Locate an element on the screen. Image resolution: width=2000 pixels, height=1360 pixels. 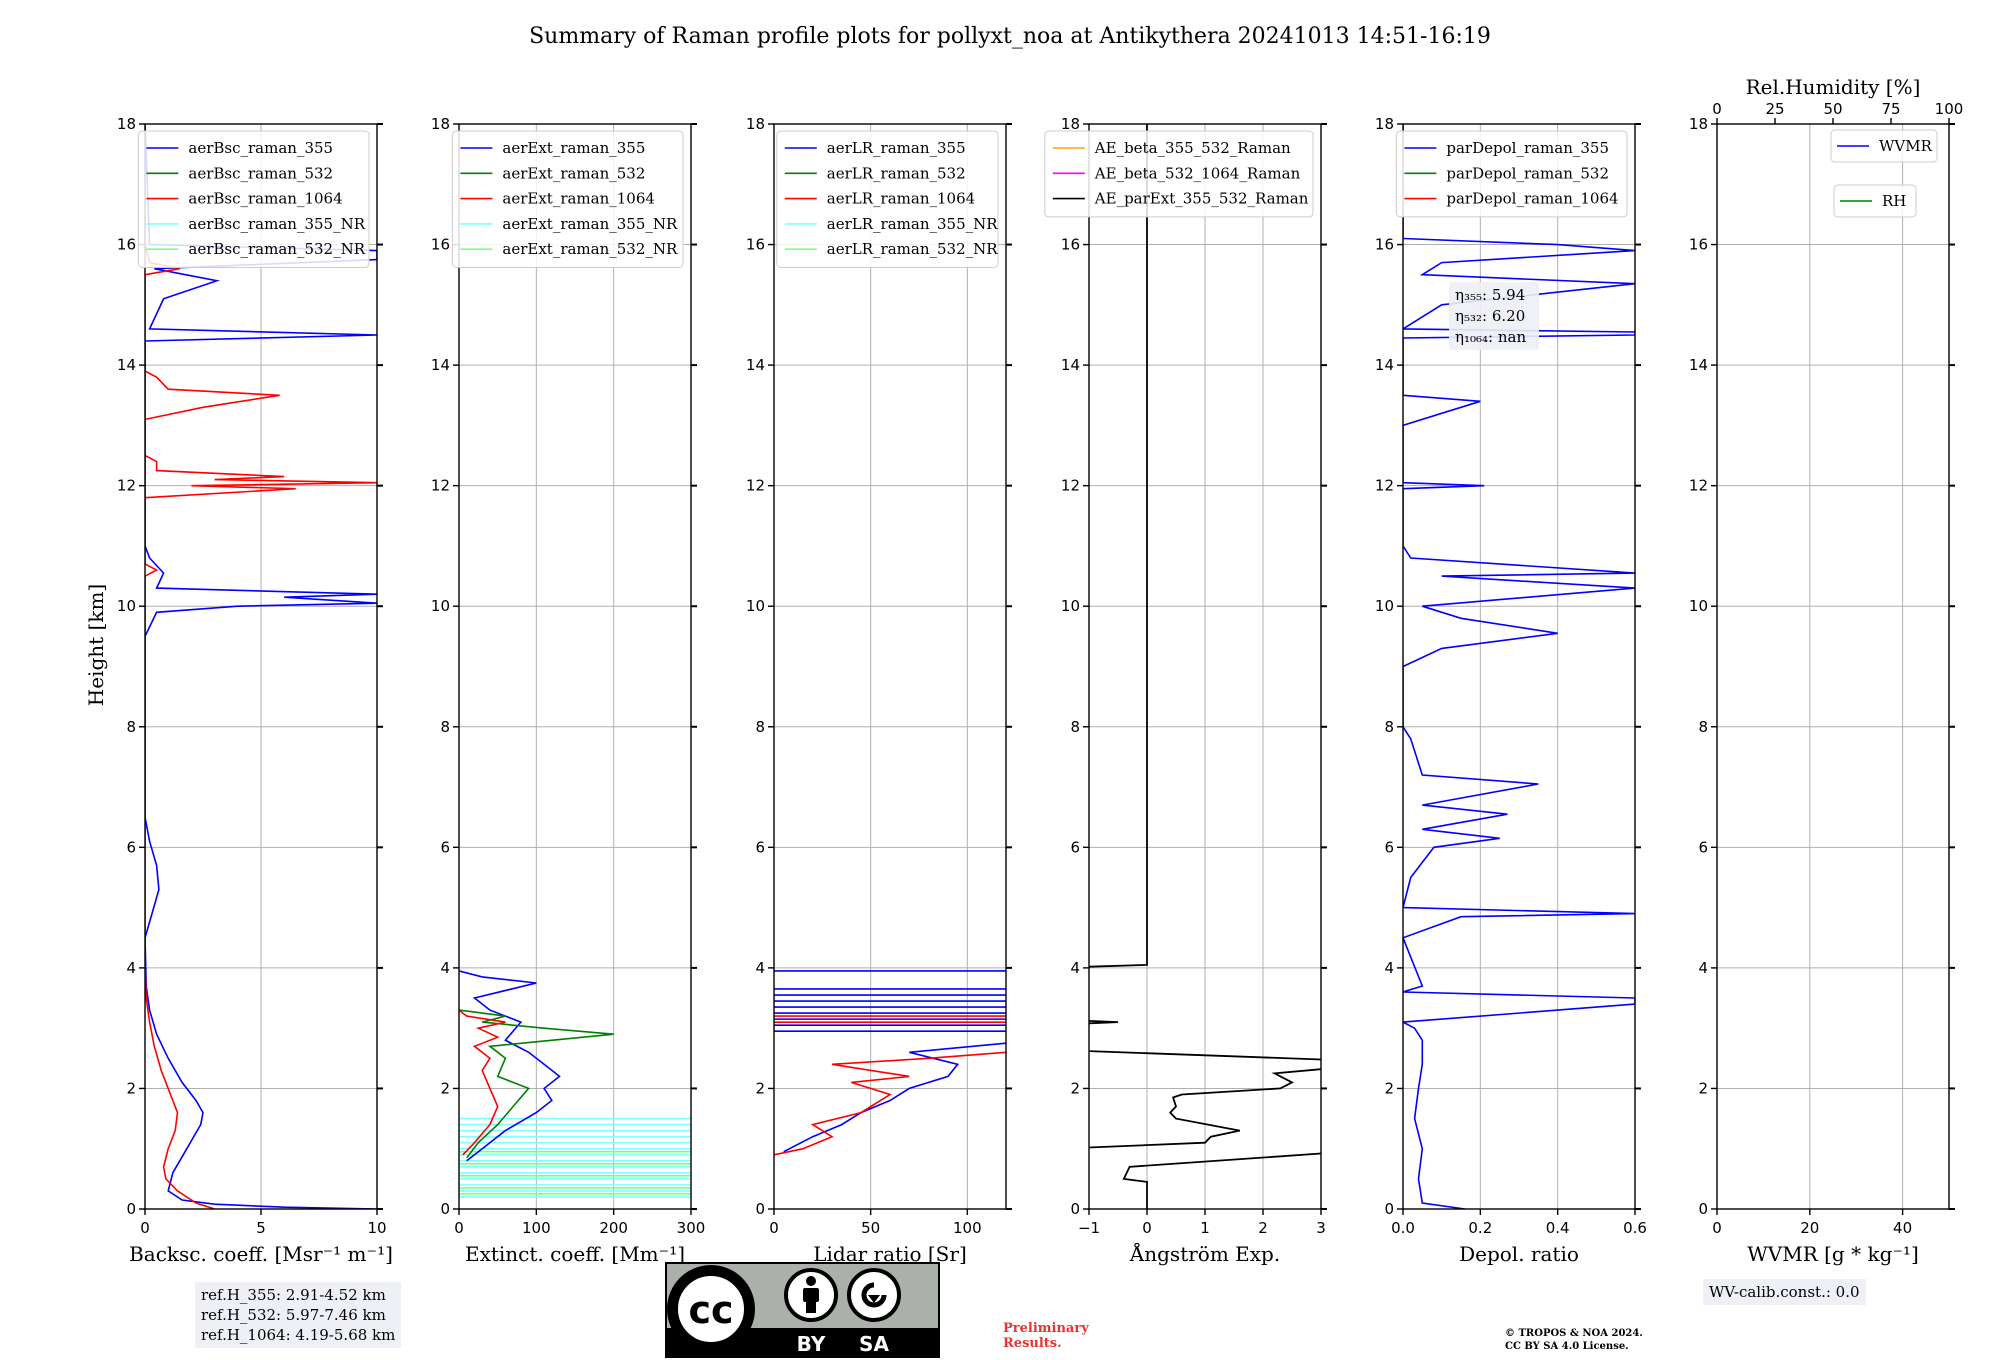
eta-annotation-line: η₁₀₆₄: nan is located at coordinates (1490, 337).